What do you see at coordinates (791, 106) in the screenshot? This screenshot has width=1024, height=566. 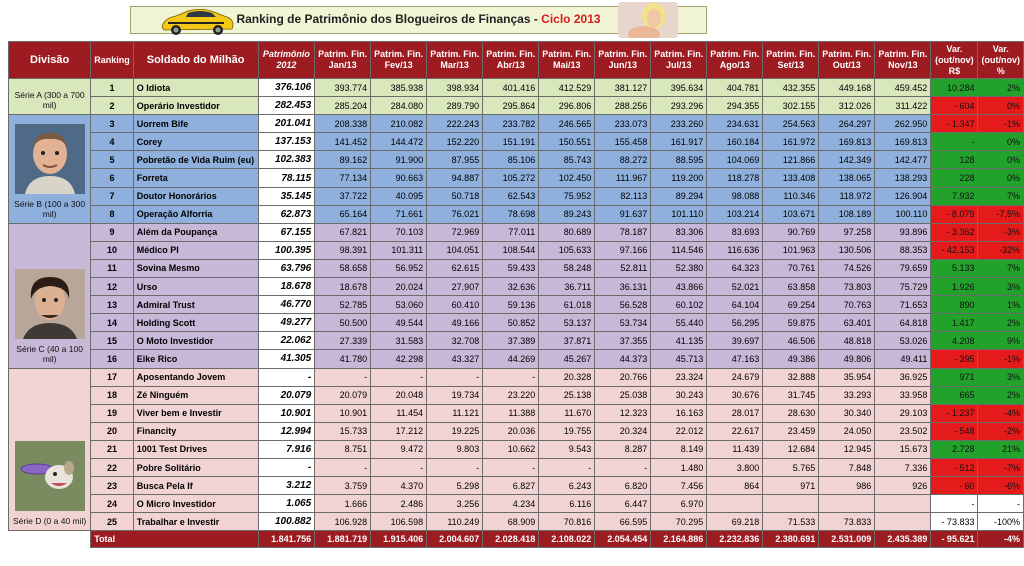 I see `month-value-cell: 302.155` at bounding box center [791, 106].